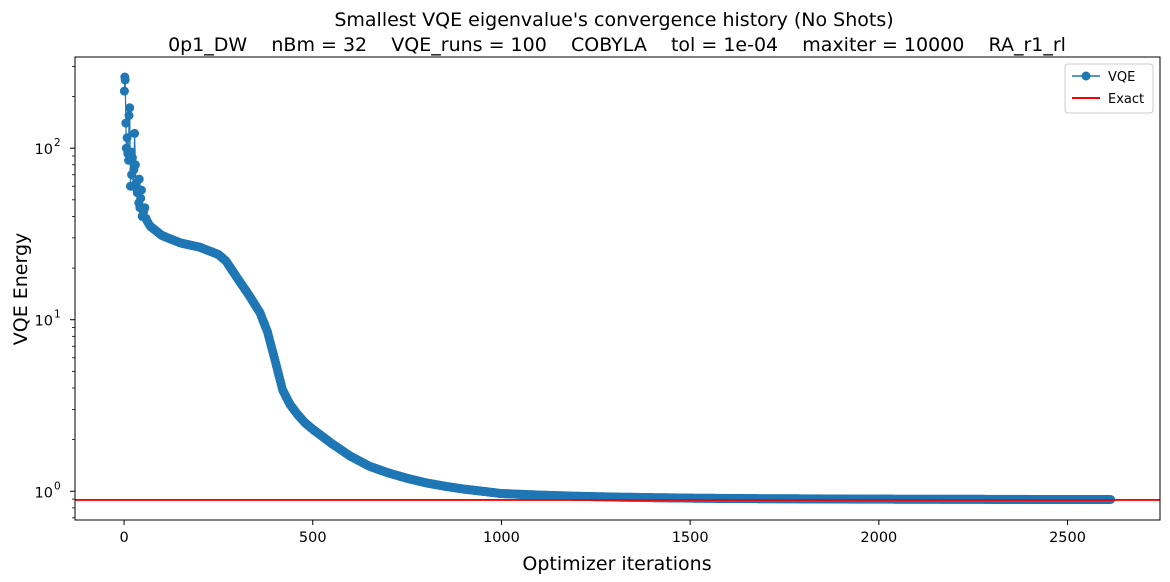 The height and width of the screenshot is (582, 1170). I want to click on y-tick-label-1: 10, so click(44, 322).